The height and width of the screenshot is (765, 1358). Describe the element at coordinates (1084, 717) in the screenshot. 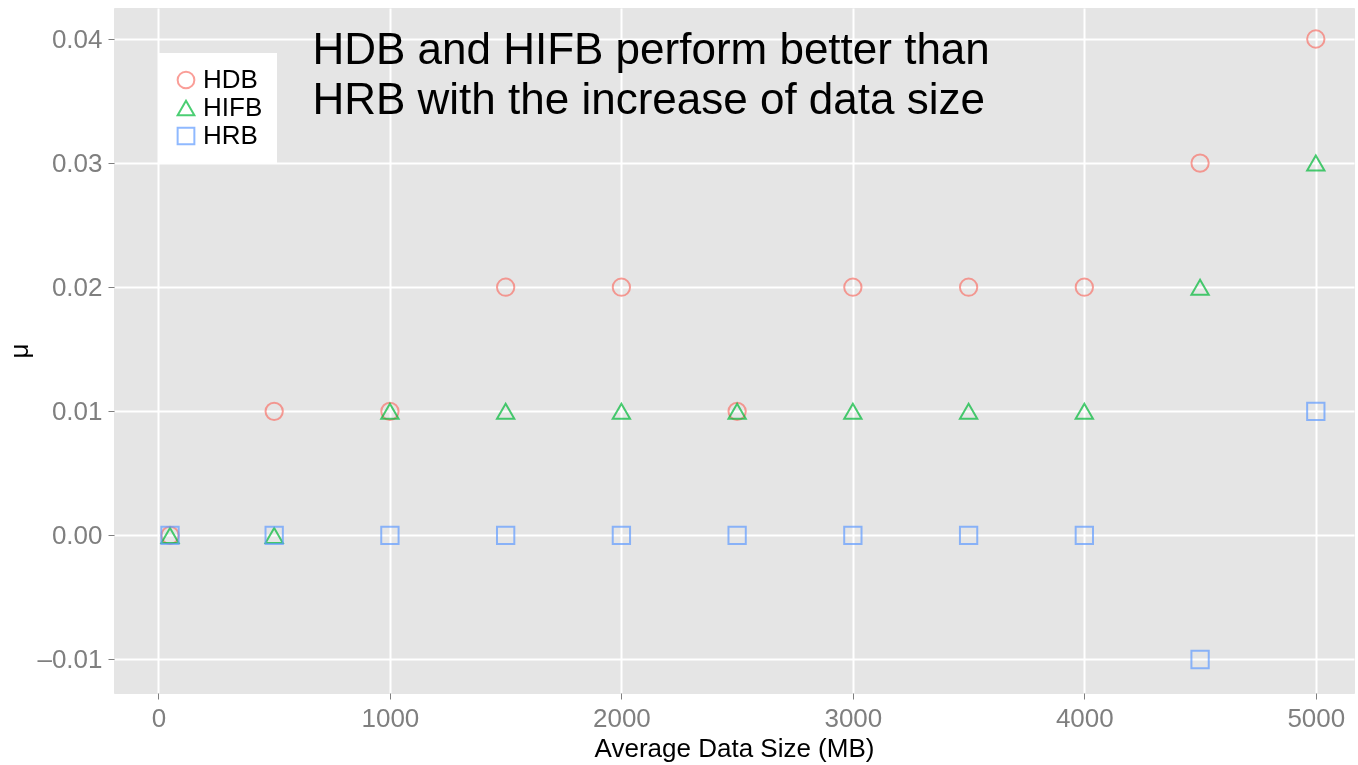

I see `x-tick-label: 4000` at that location.